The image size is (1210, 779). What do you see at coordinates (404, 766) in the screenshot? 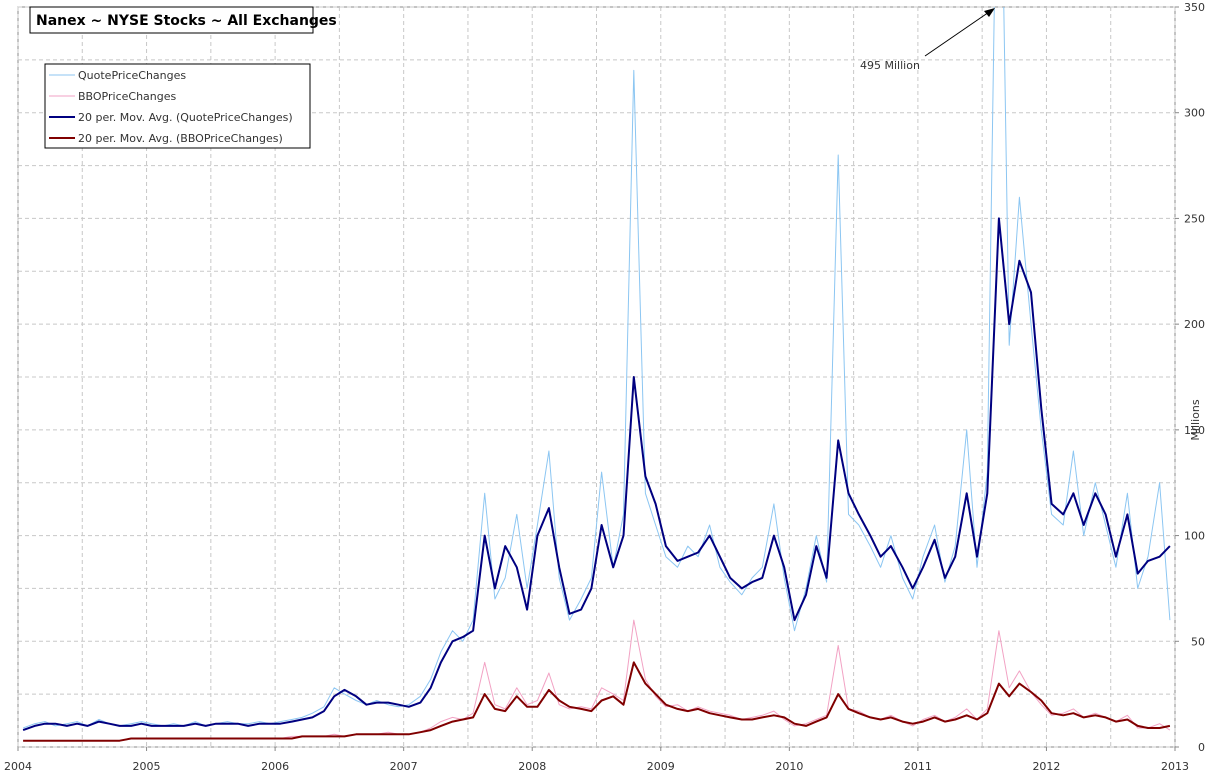
I see `x-tick-label: 2007` at bounding box center [404, 766].